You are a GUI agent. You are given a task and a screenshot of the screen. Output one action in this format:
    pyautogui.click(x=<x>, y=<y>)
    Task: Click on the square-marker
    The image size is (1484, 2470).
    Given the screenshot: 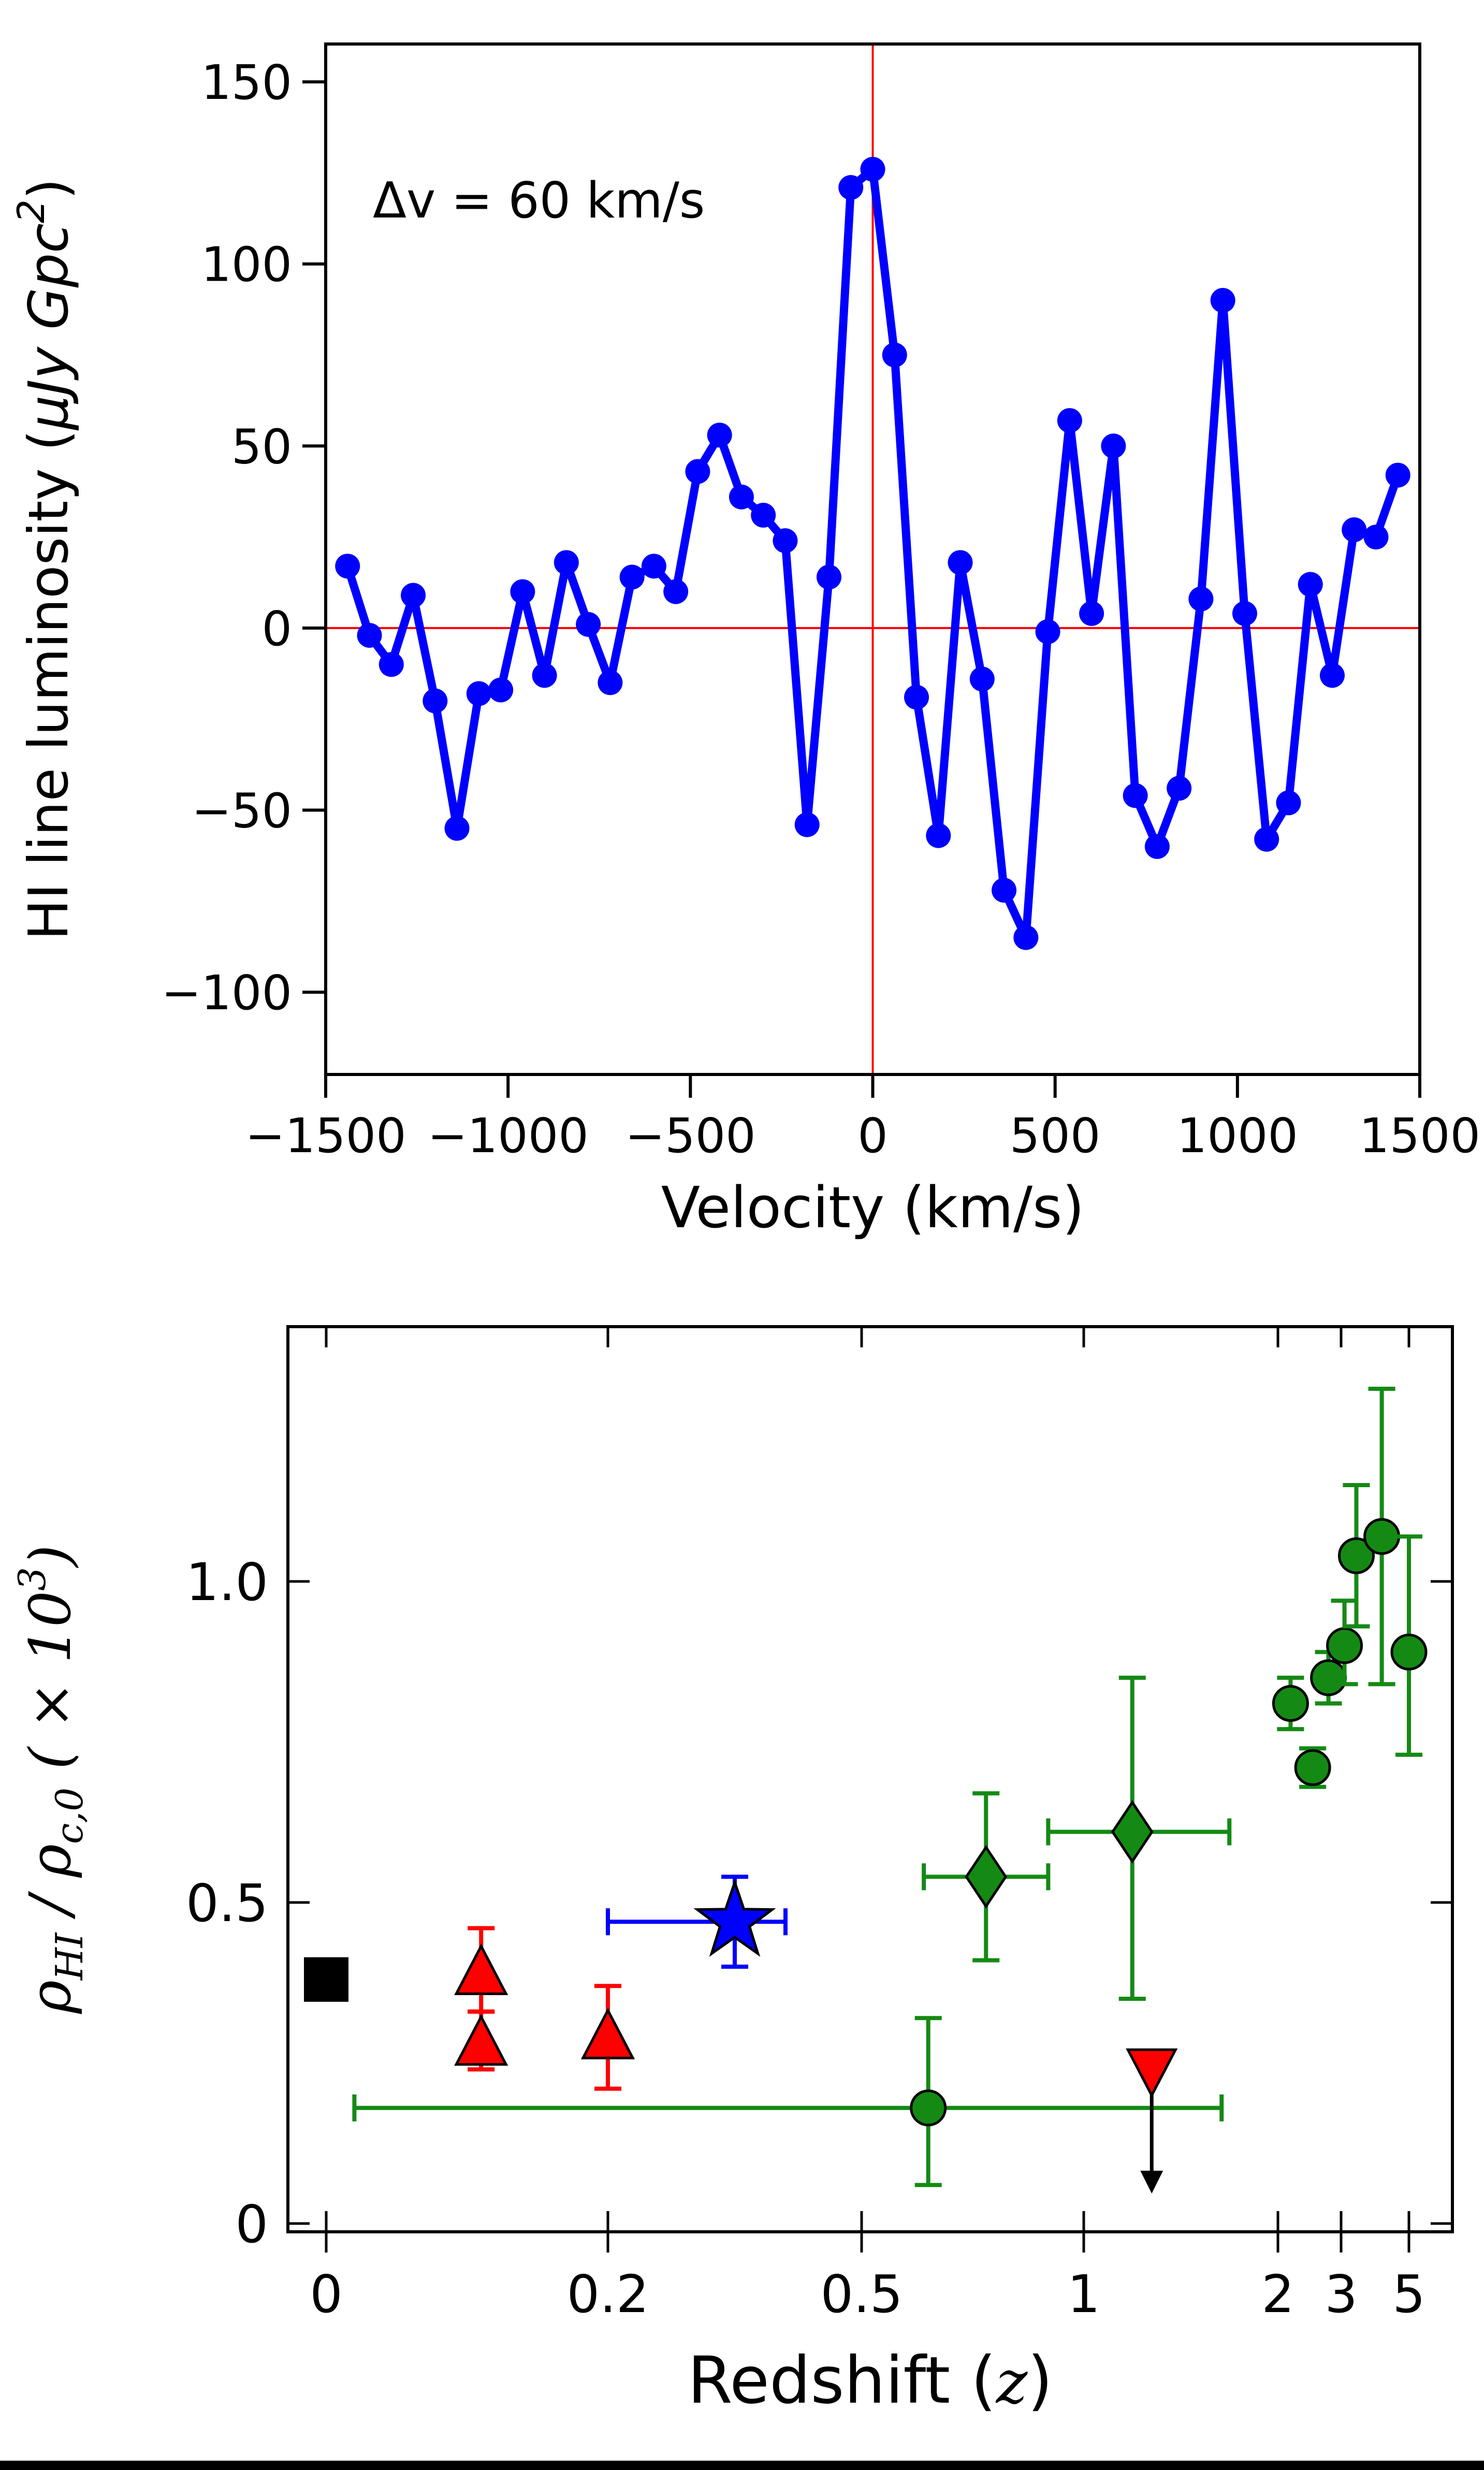 What is the action you would take?
    pyautogui.click(x=326, y=1979)
    